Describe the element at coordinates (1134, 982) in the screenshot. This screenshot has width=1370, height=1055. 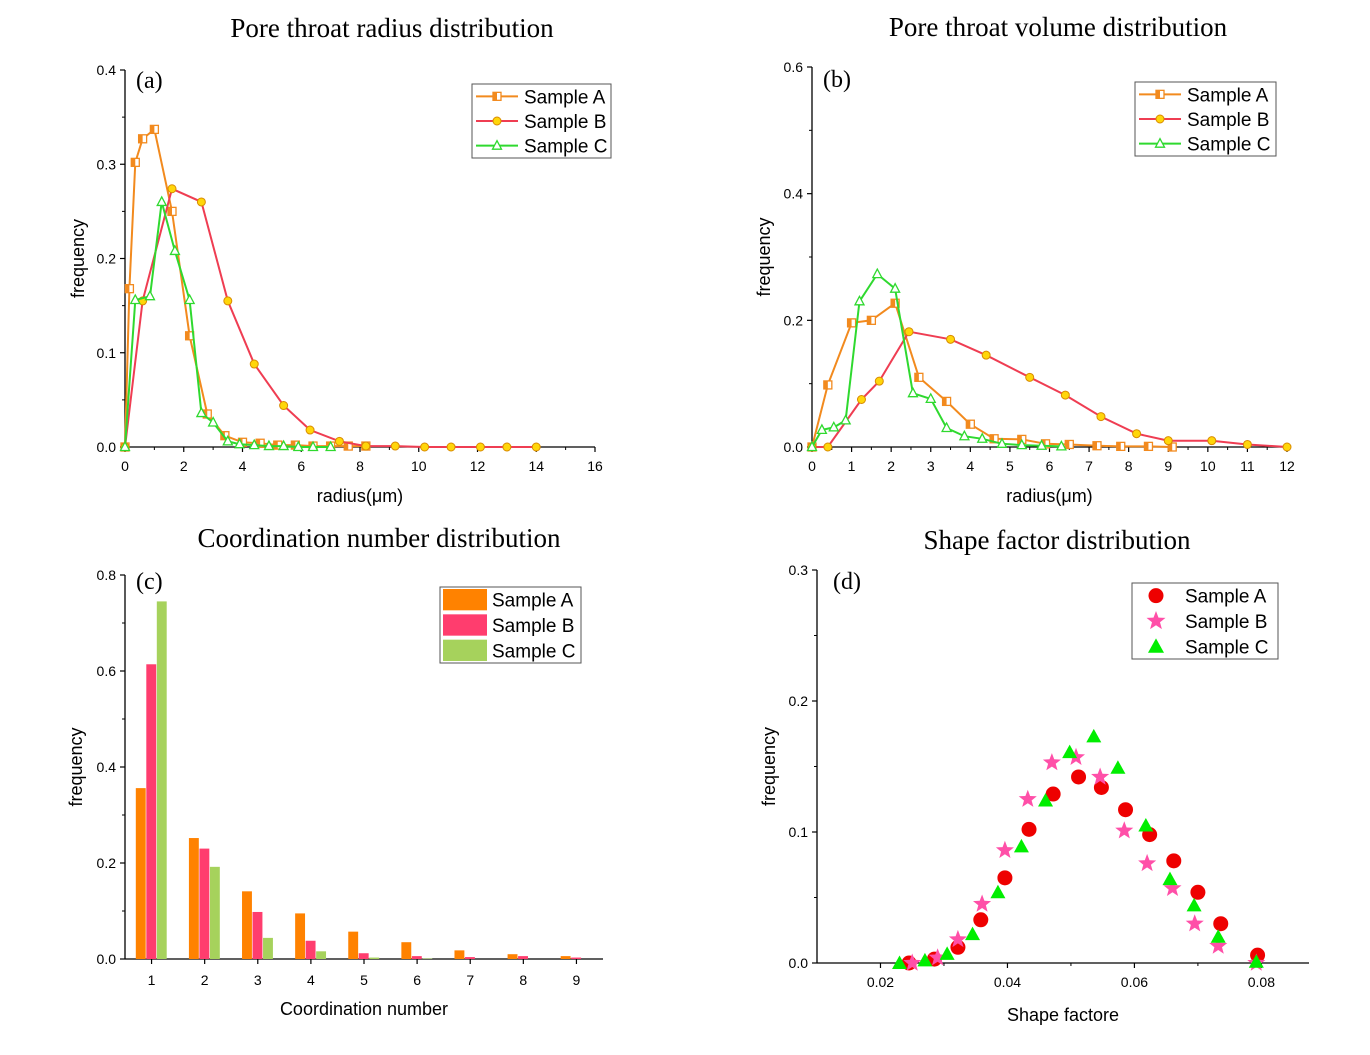
I see `x-tick-label: 0.06` at that location.